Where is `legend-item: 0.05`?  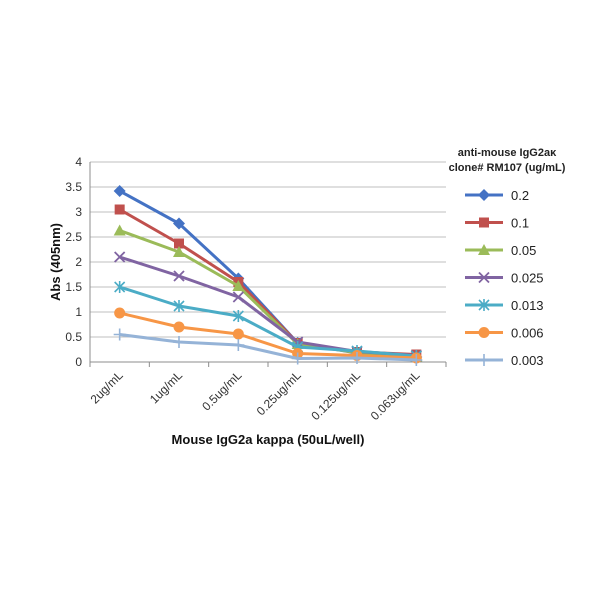
legend-item: 0.05 is located at coordinates (500, 250).